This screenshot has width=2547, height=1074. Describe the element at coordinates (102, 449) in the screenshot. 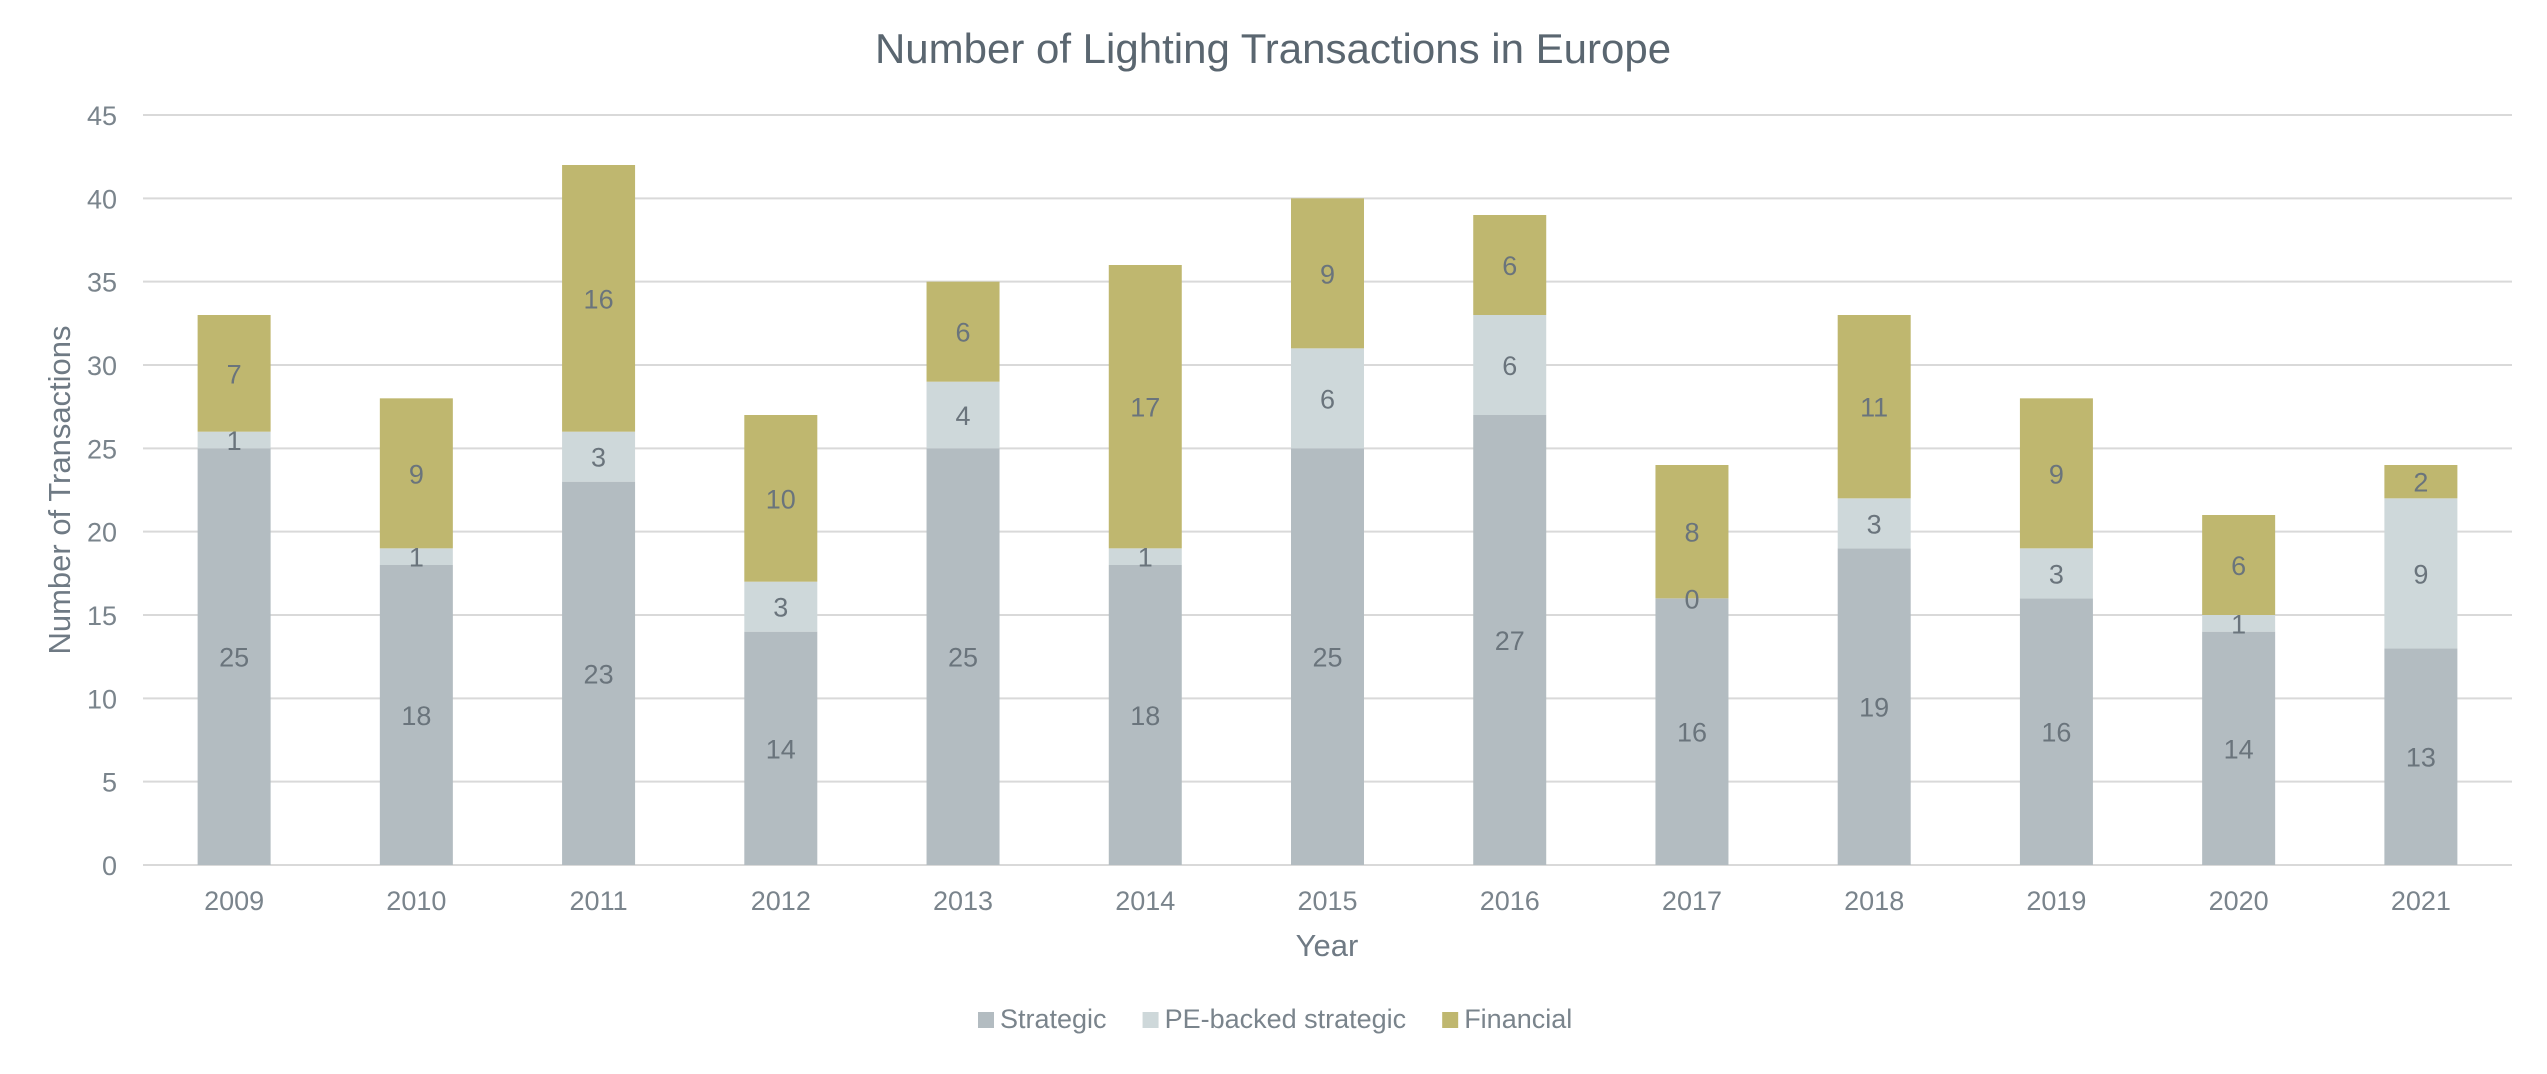

I see `y-tick-label: 25` at that location.